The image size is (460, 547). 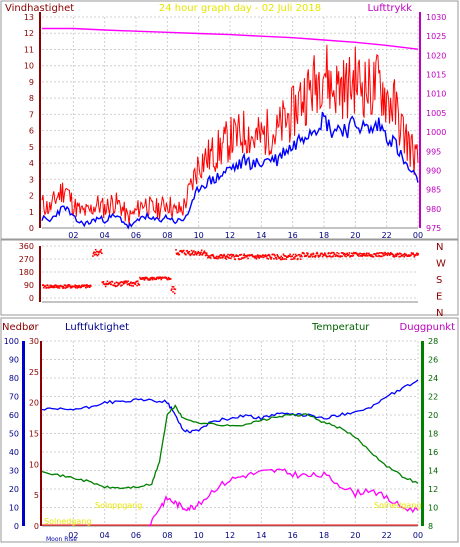 What do you see at coordinates (61, 539) in the screenshot?
I see `moon-rise-label: Moon Rise` at bounding box center [61, 539].